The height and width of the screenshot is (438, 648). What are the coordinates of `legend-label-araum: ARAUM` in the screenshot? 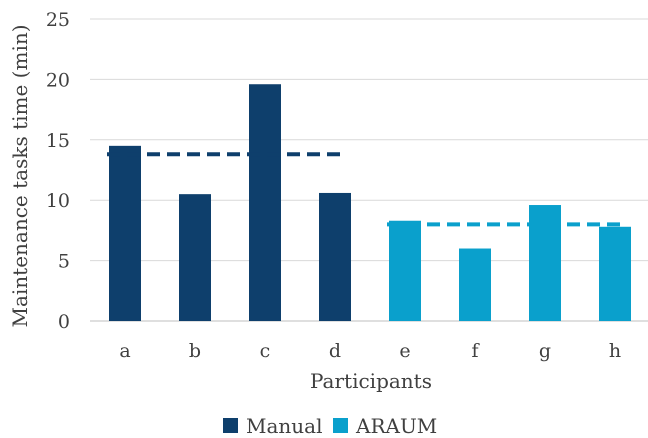 It's located at (396, 426).